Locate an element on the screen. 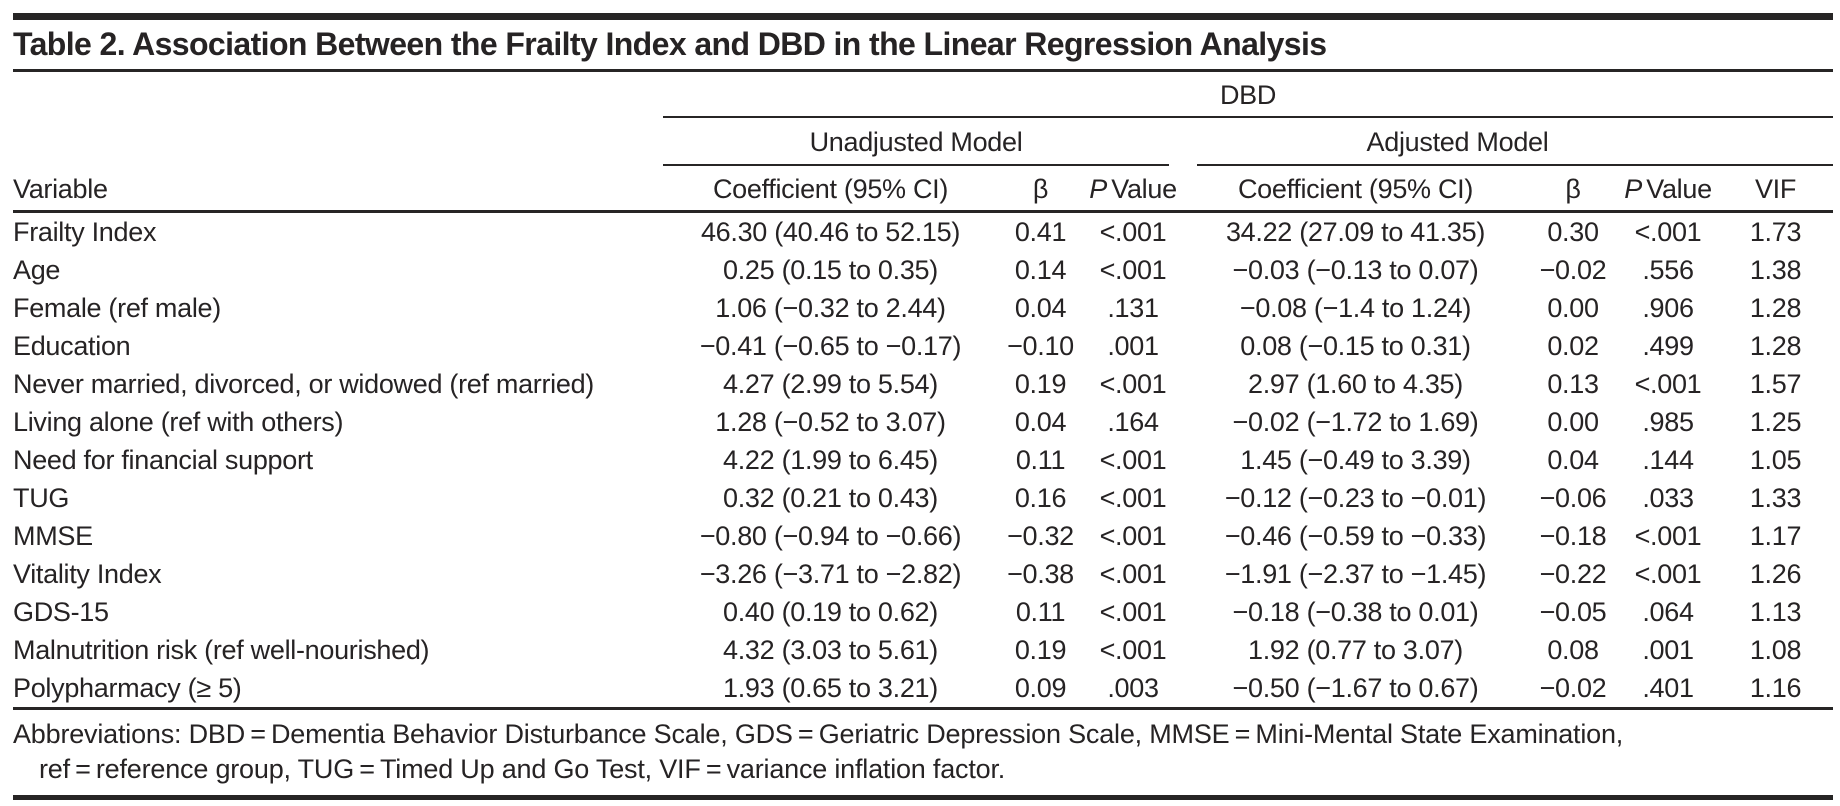 The height and width of the screenshot is (806, 1840). vif-cell: 1.28 is located at coordinates (1775, 345).